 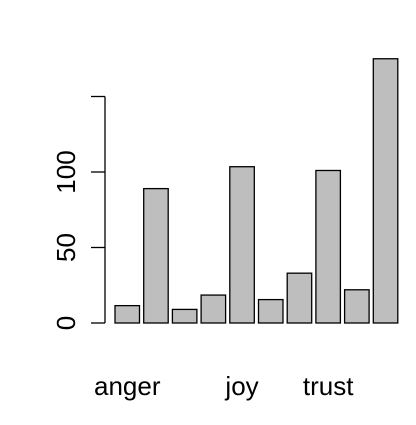 I want to click on x-category-label: anger, so click(x=127, y=386).